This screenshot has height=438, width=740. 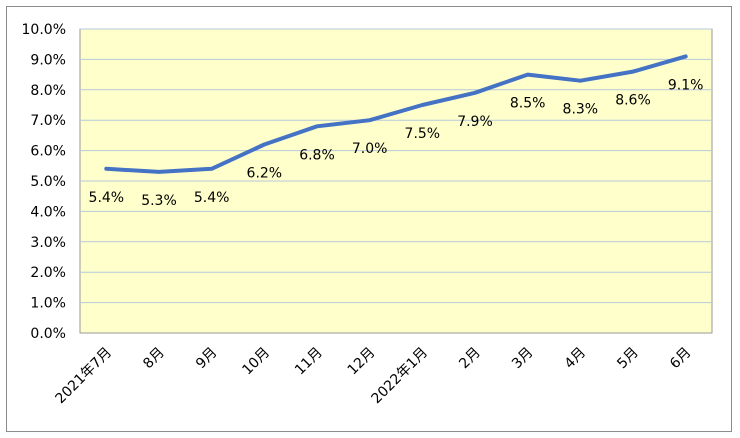 I want to click on x-tick-label: 2021年7月, so click(x=84, y=376).